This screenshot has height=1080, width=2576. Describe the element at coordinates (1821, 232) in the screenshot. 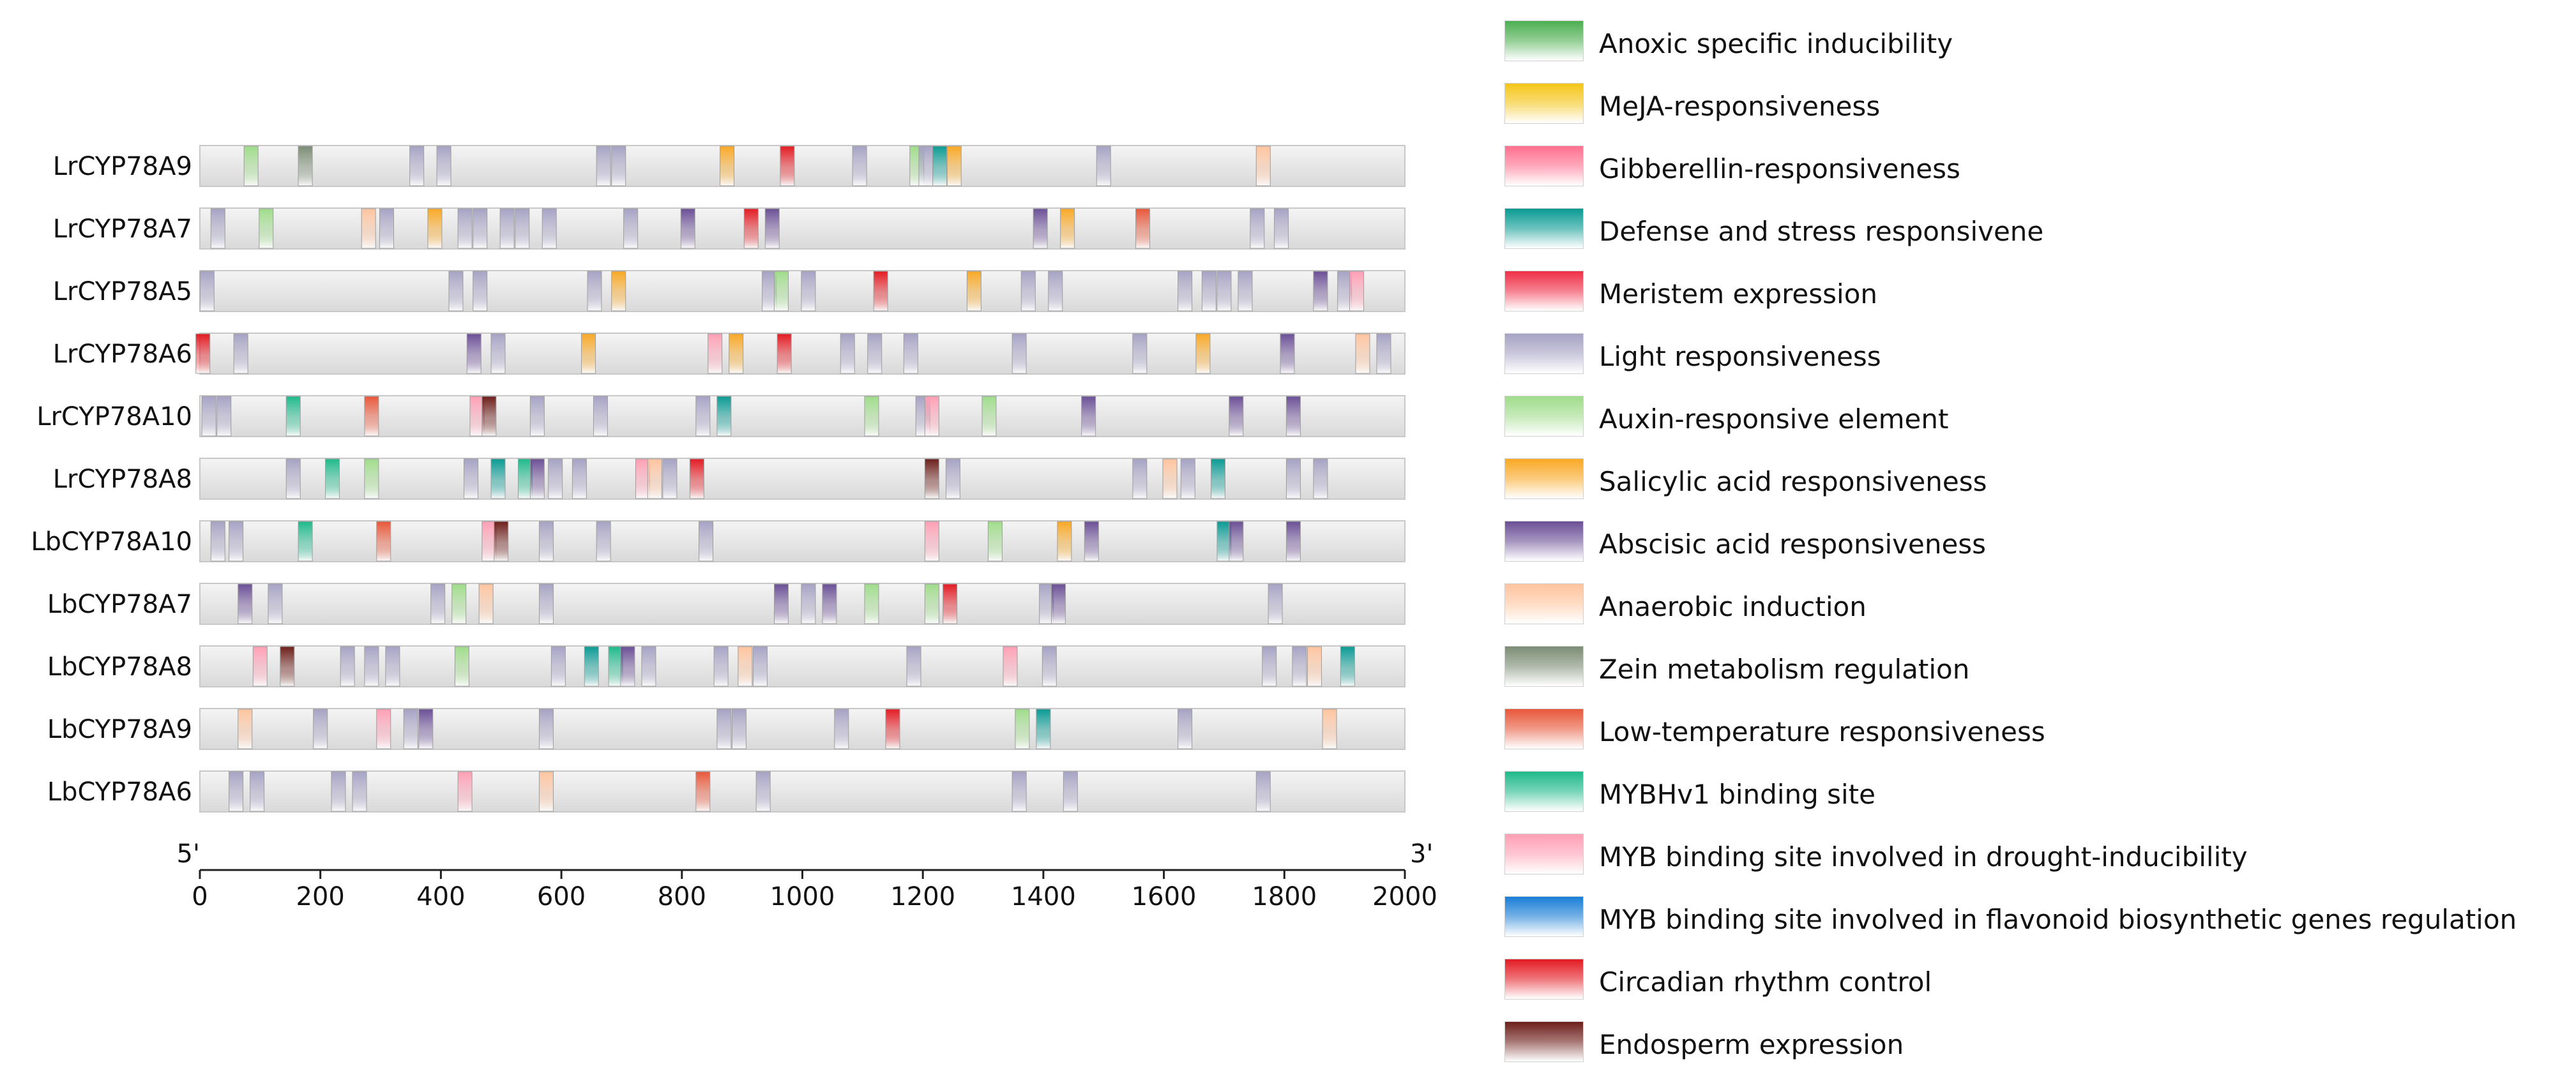

I see `legend-label: Defense and stress responsivene` at that location.